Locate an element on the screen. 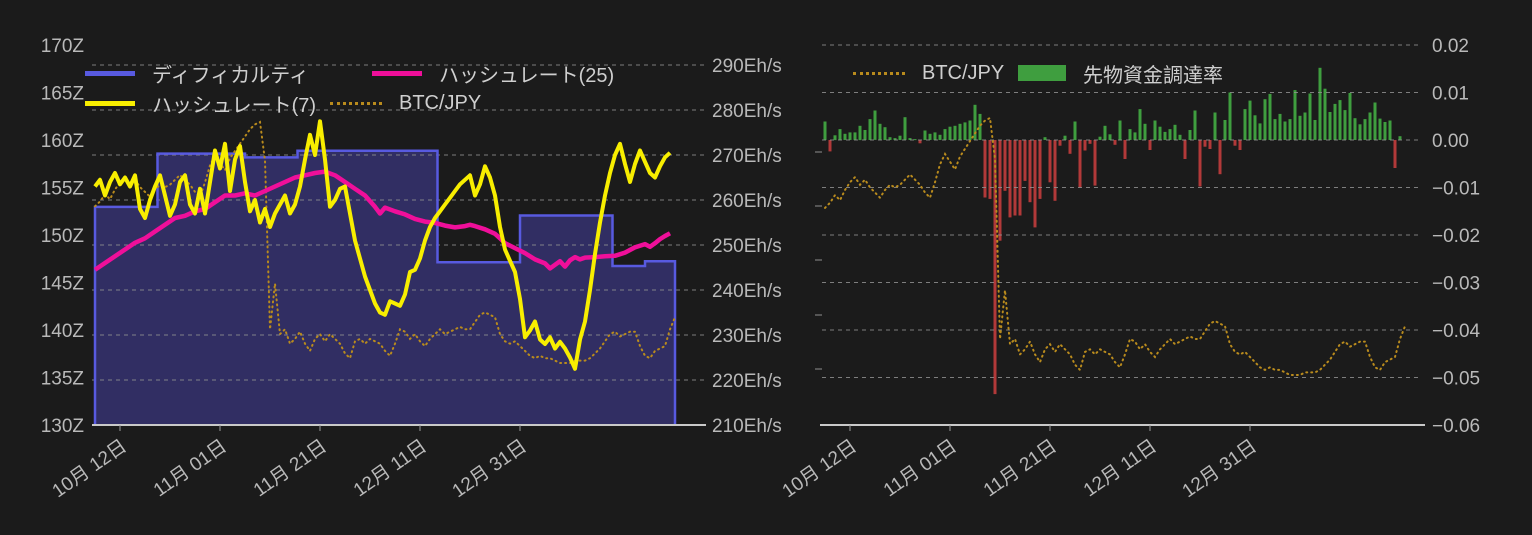 The image size is (1532, 535). legend-item-hashrate7: ハッシュレート(7) is located at coordinates (201, 103).